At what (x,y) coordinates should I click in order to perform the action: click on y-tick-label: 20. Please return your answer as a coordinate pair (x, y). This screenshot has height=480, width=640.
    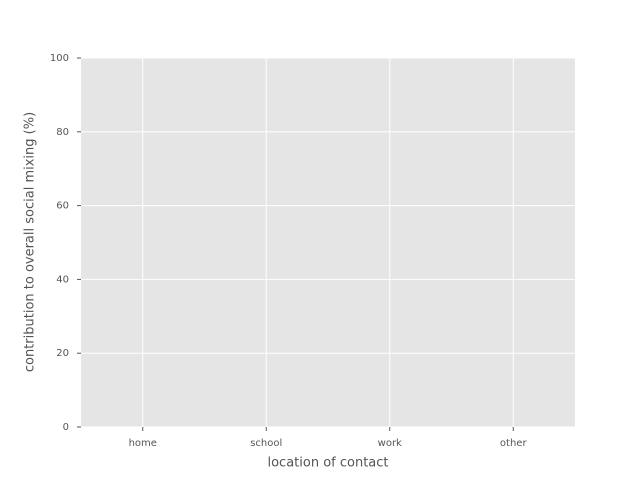
    Looking at the image, I should click on (62, 353).